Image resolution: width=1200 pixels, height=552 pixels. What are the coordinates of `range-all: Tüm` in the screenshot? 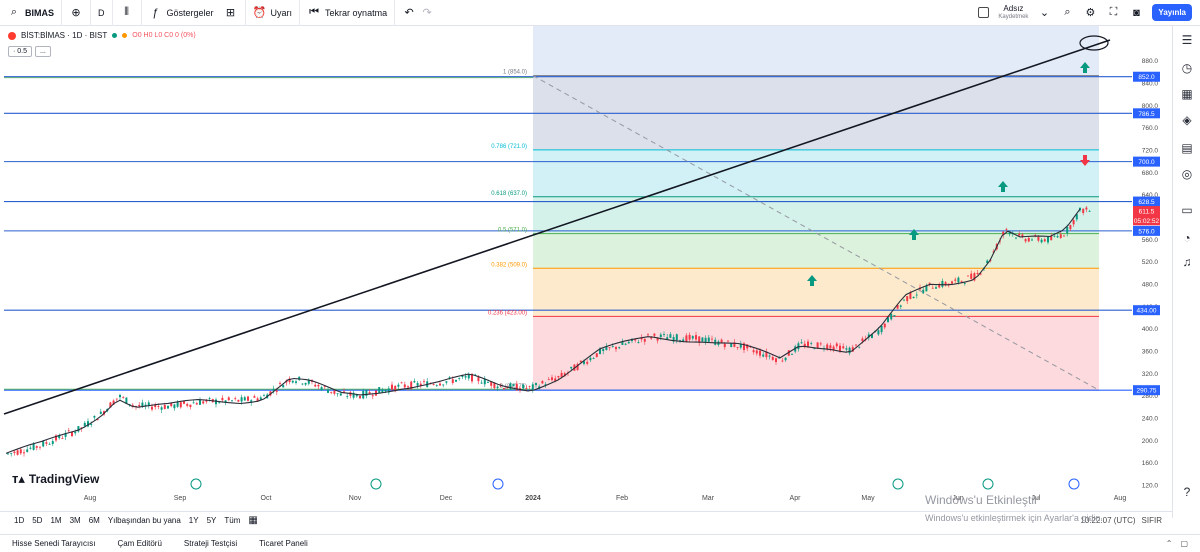 It's located at (232, 520).